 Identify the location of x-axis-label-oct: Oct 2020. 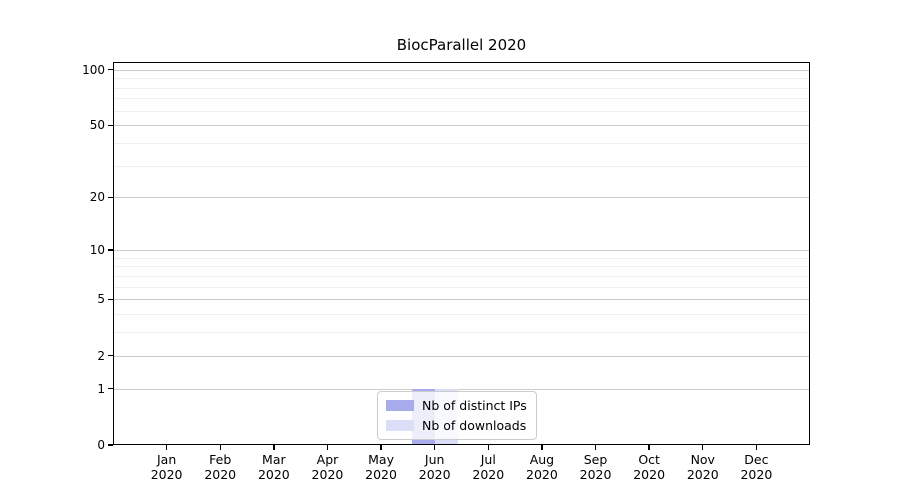
(649, 467).